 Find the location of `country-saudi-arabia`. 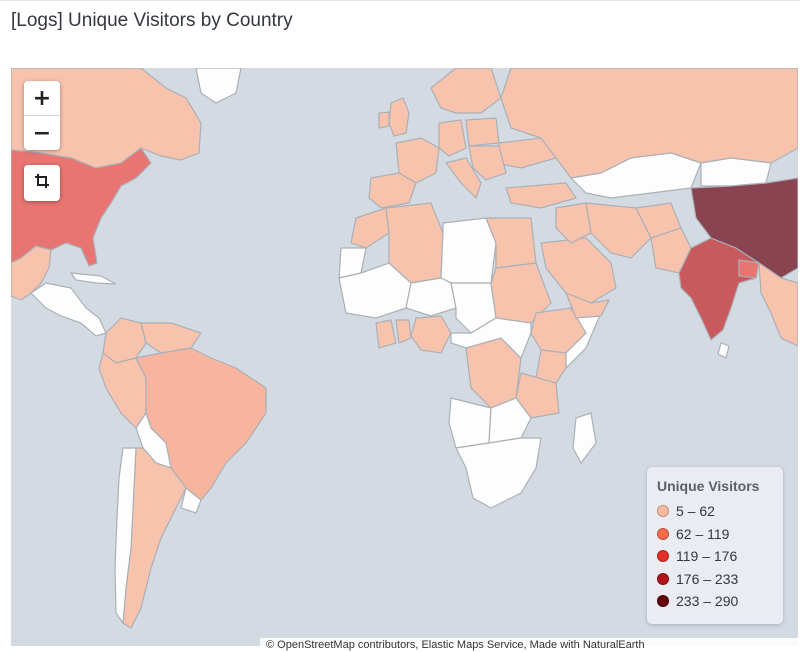

country-saudi-arabia is located at coordinates (578, 270).